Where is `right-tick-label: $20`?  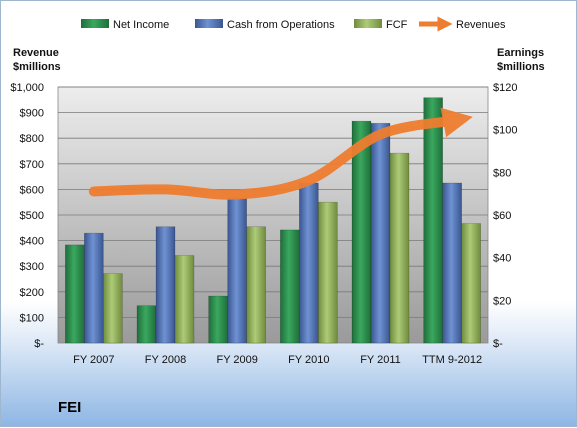
right-tick-label: $20 is located at coordinates (502, 301).